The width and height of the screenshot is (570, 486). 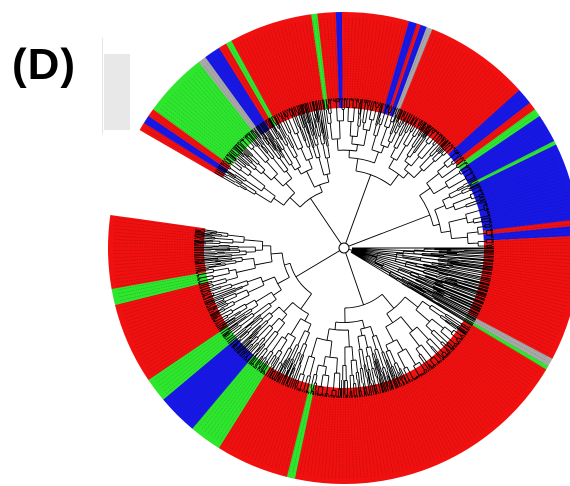 What do you see at coordinates (44, 64) in the screenshot?
I see `panel-label: (D)` at bounding box center [44, 64].